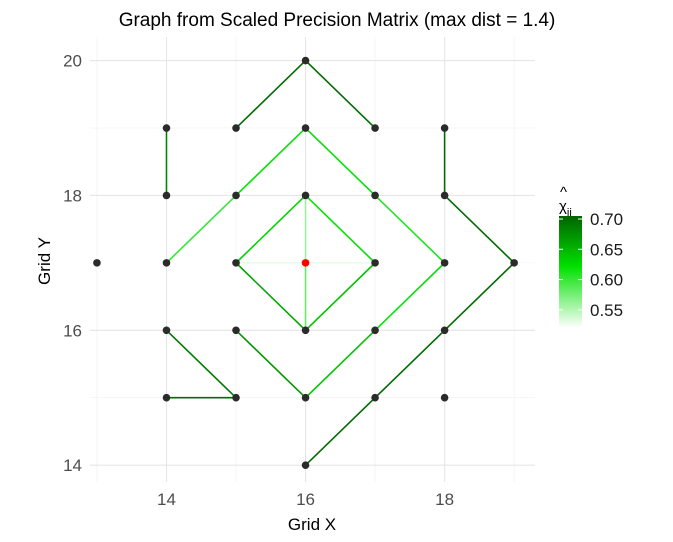 Image resolution: width=673 pixels, height=542 pixels. I want to click on legend-tick-label: 0.70, so click(606, 219).